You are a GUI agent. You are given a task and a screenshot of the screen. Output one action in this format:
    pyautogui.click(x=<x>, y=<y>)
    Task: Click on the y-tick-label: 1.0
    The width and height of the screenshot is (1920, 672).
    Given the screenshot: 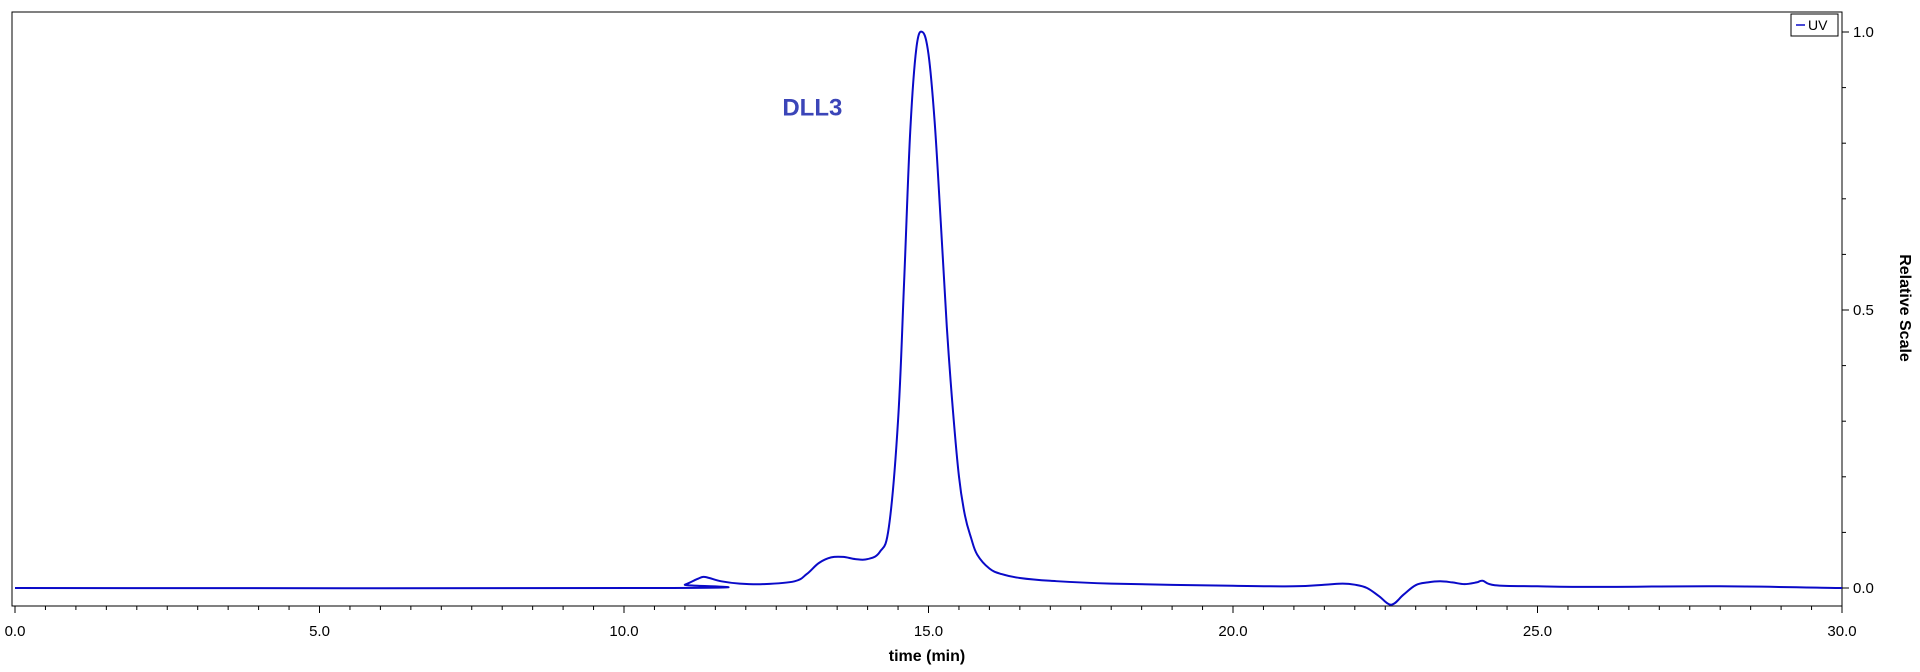 What is the action you would take?
    pyautogui.click(x=1863, y=32)
    